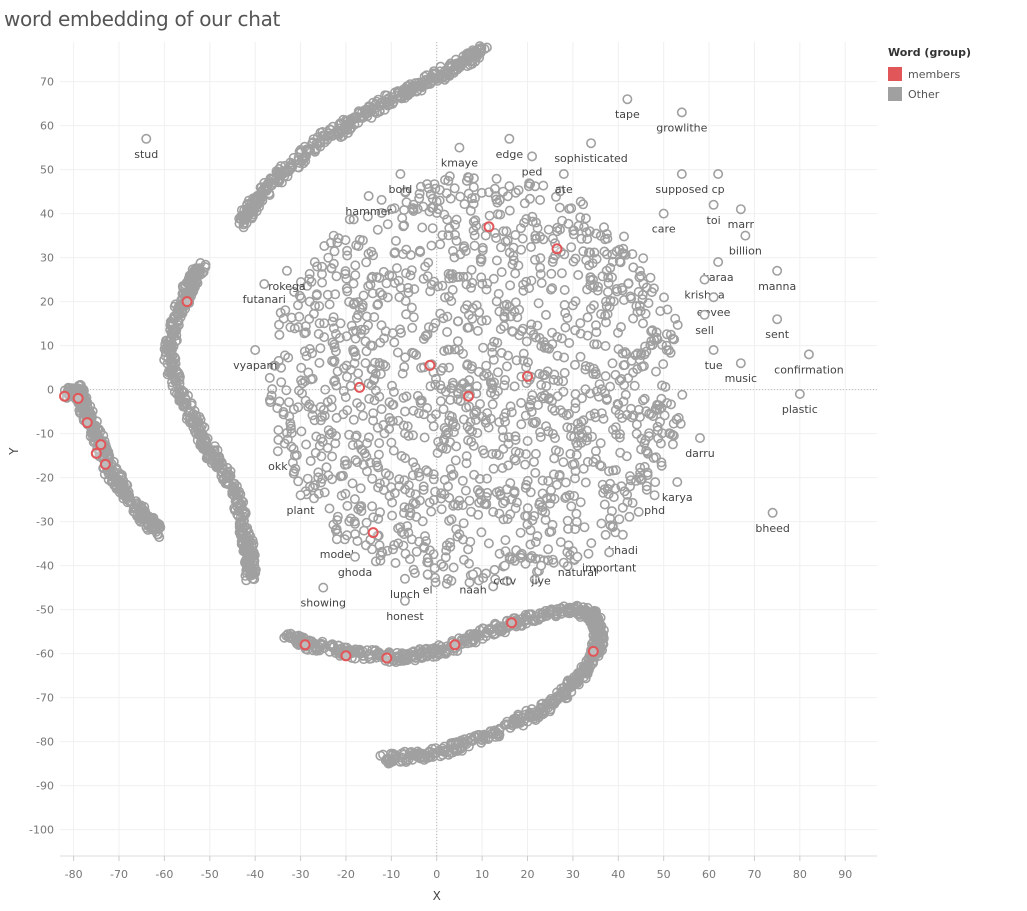 Image resolution: width=1027 pixels, height=911 pixels. What do you see at coordinates (714, 365) in the screenshot?
I see `word-label: tue` at bounding box center [714, 365].